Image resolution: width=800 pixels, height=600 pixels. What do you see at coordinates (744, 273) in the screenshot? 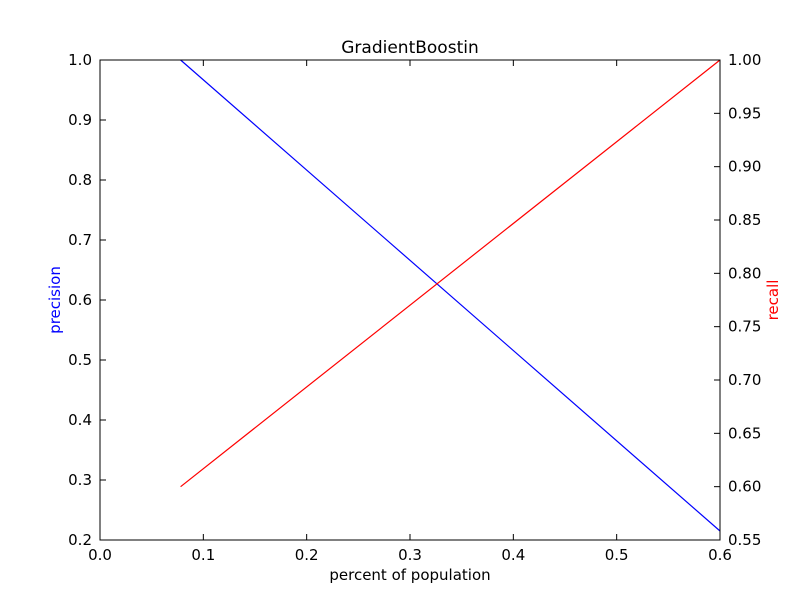
I see `y-right-tick-label: 0.80` at bounding box center [744, 273].